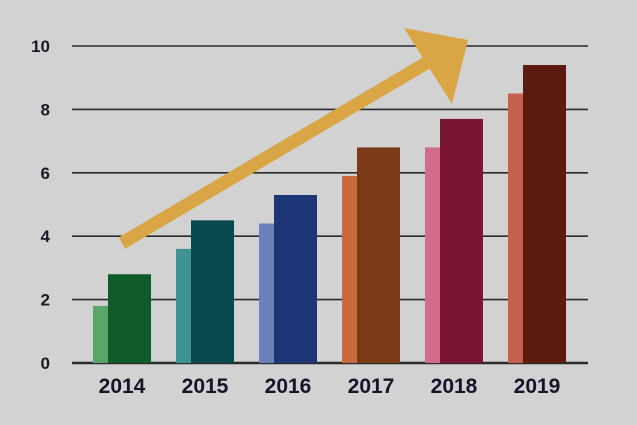 Image resolution: width=637 pixels, height=425 pixels. What do you see at coordinates (122, 386) in the screenshot?
I see `x-tick-label: 2014` at bounding box center [122, 386].